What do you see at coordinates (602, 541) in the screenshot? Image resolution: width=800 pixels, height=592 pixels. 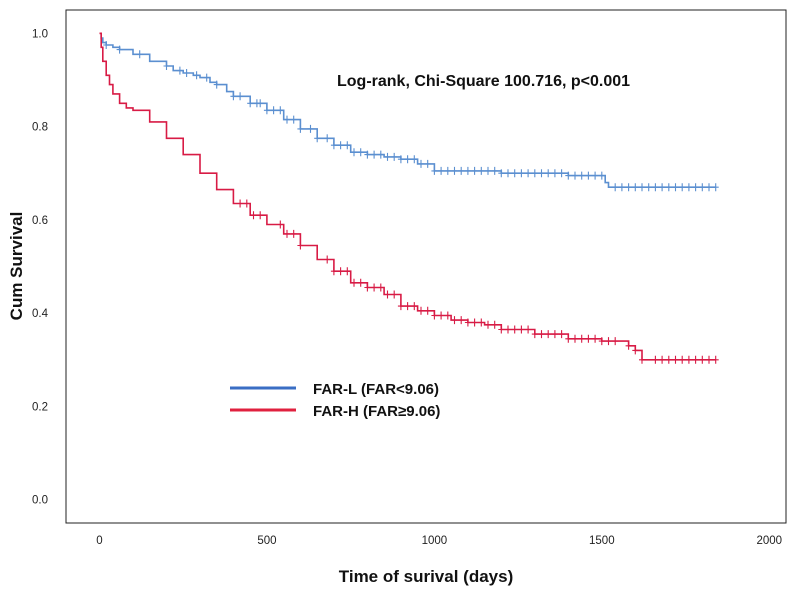 I see `x-tick-label: 1500` at bounding box center [602, 541].